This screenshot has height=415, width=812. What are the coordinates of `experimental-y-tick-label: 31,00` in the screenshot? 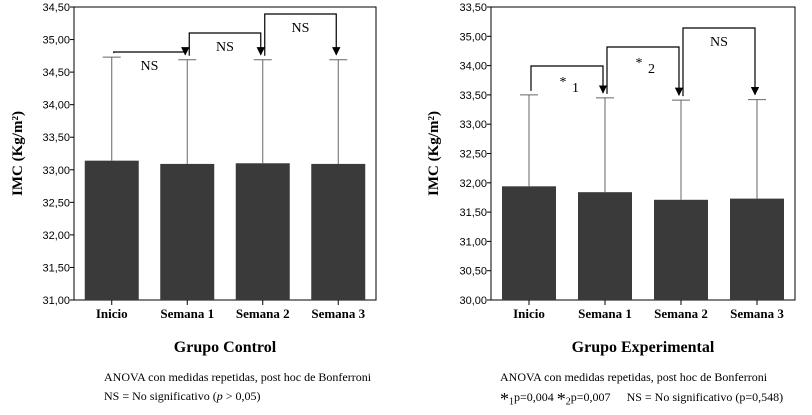 It's located at (473, 242).